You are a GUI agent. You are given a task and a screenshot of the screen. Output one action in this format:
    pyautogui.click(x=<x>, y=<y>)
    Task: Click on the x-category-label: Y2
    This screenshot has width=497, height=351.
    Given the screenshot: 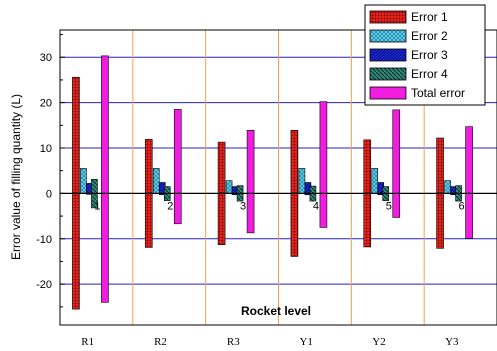 What is the action you would take?
    pyautogui.click(x=378, y=342)
    